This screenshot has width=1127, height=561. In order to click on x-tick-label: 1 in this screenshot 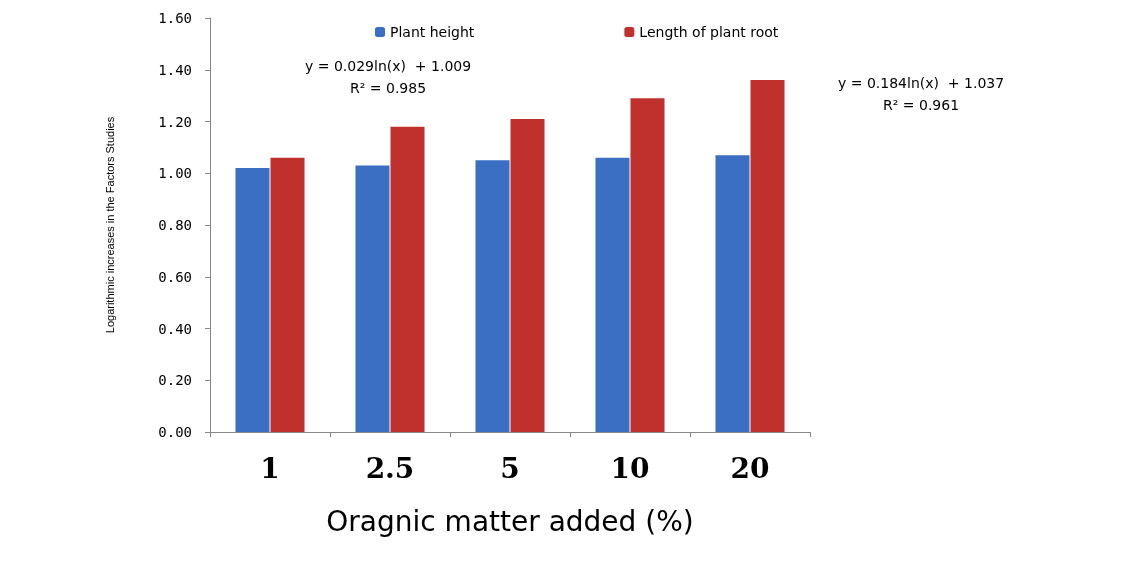, I will do `click(270, 468)`.